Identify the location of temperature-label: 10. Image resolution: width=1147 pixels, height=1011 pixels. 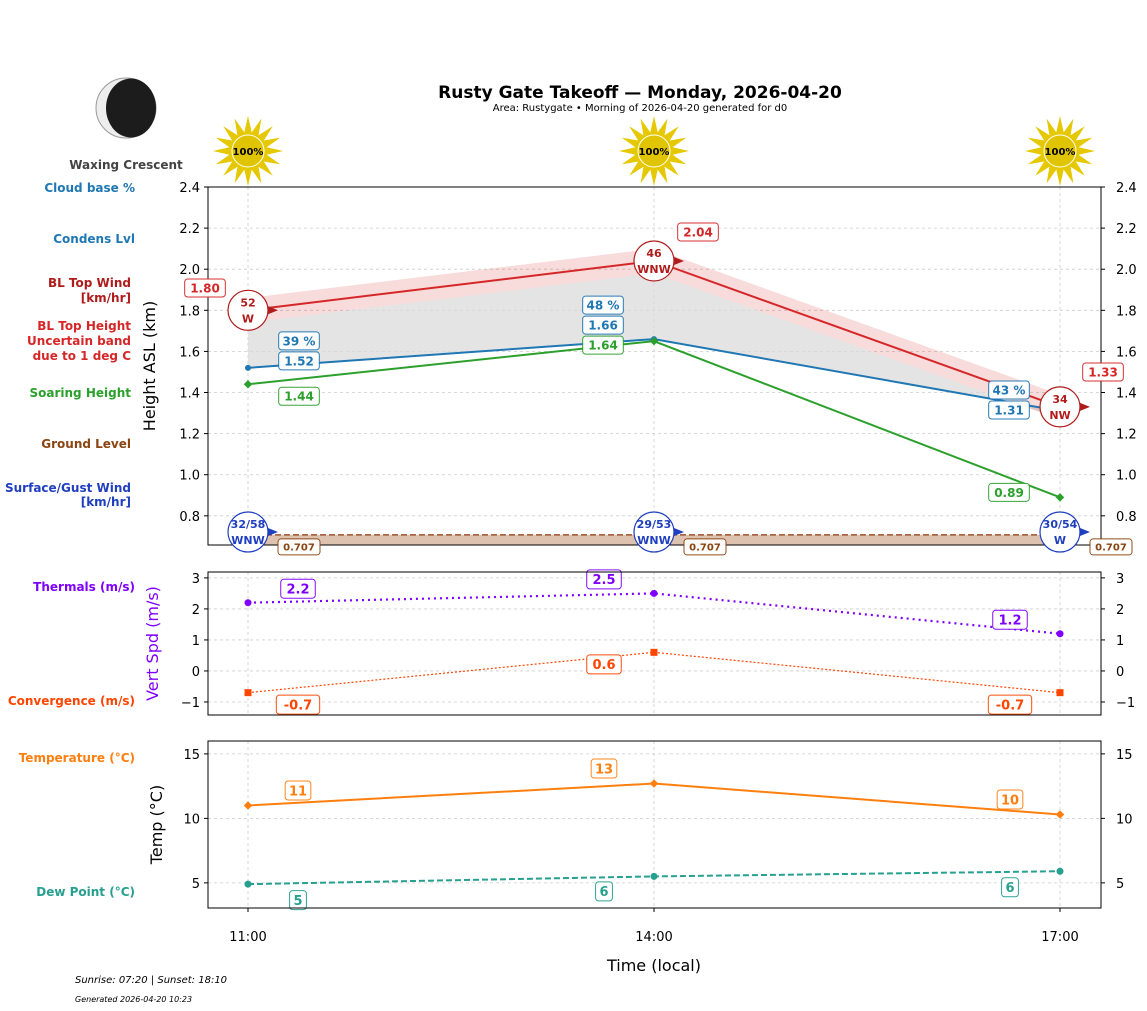
(1010, 800).